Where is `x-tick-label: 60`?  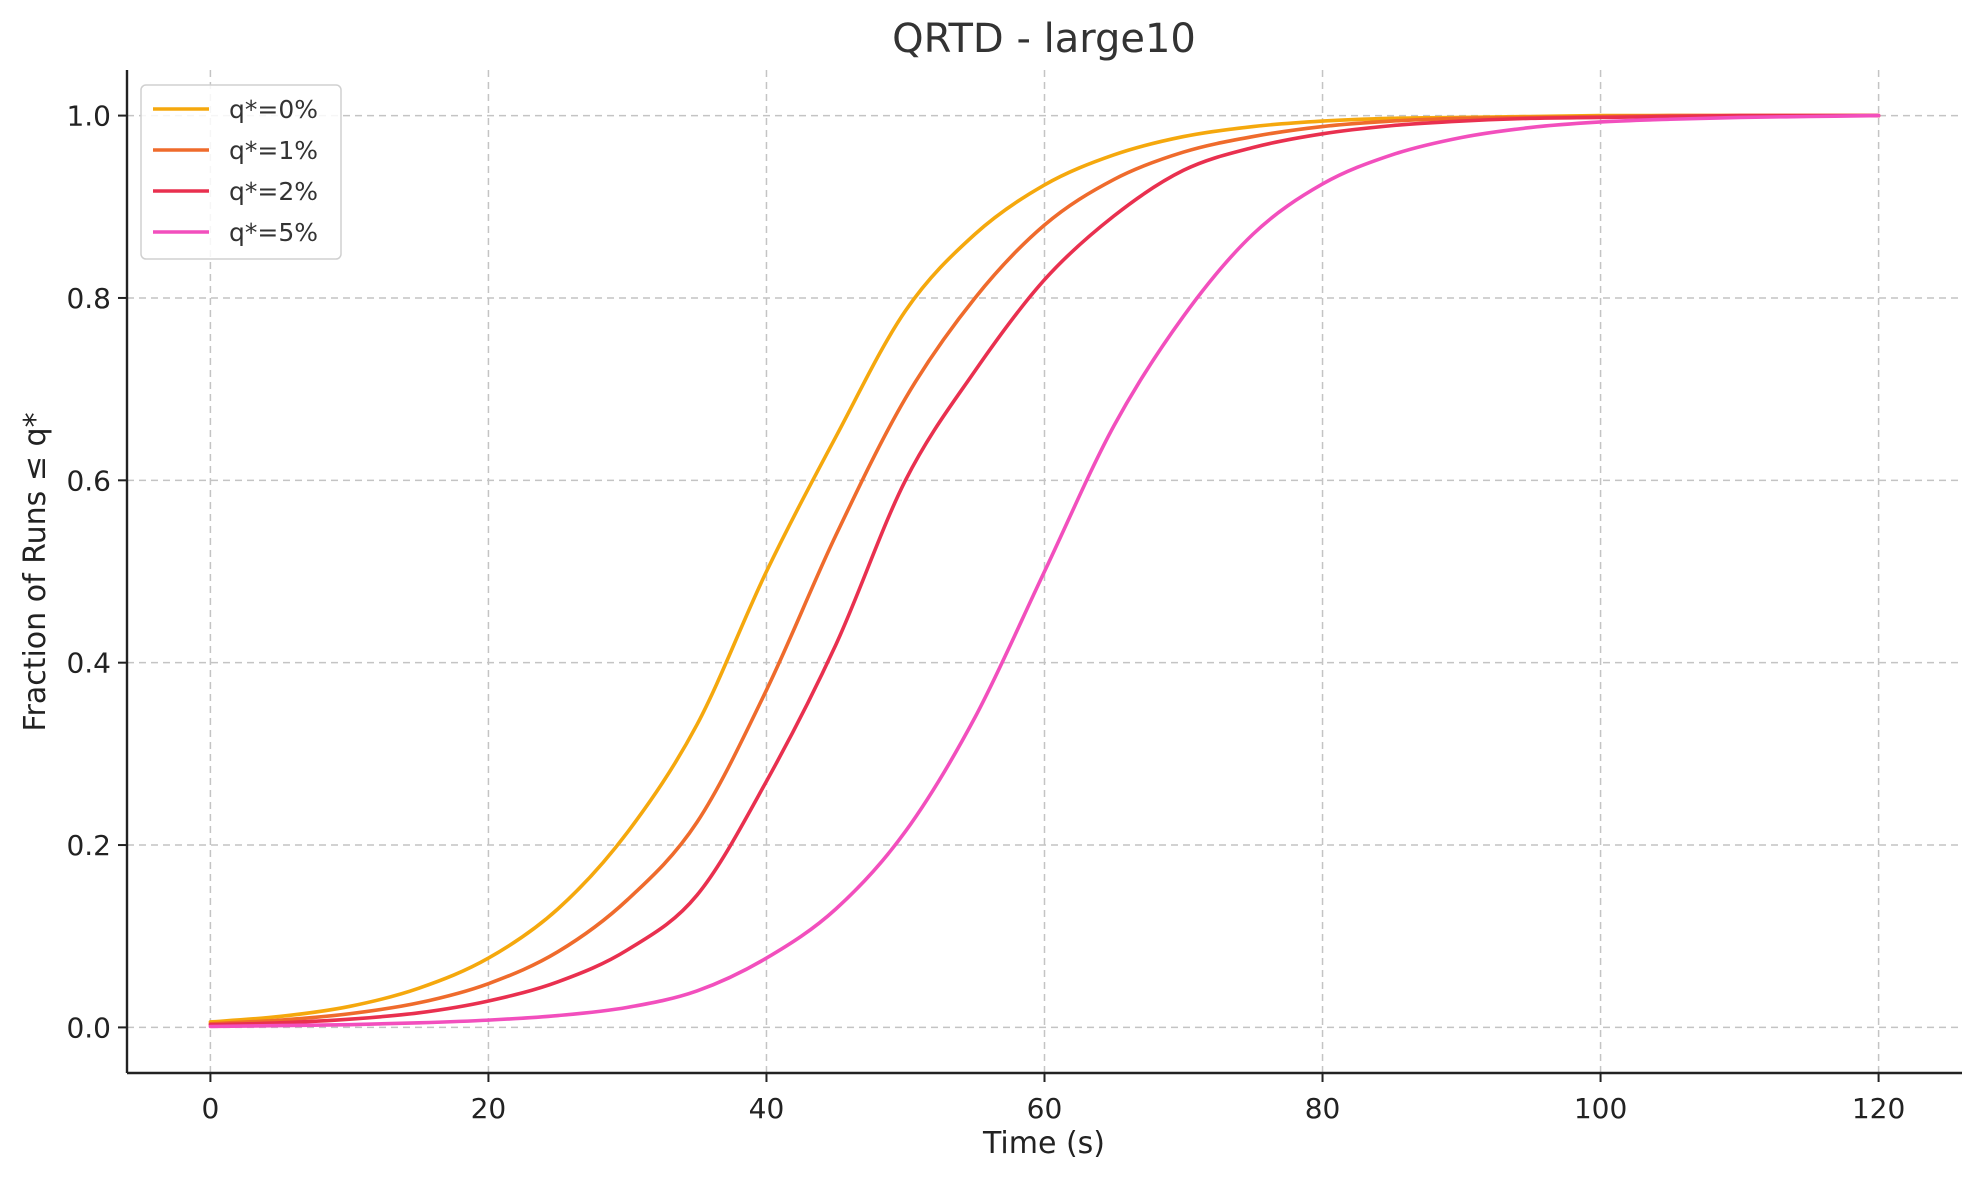
x-tick-label: 60 is located at coordinates (1045, 1108).